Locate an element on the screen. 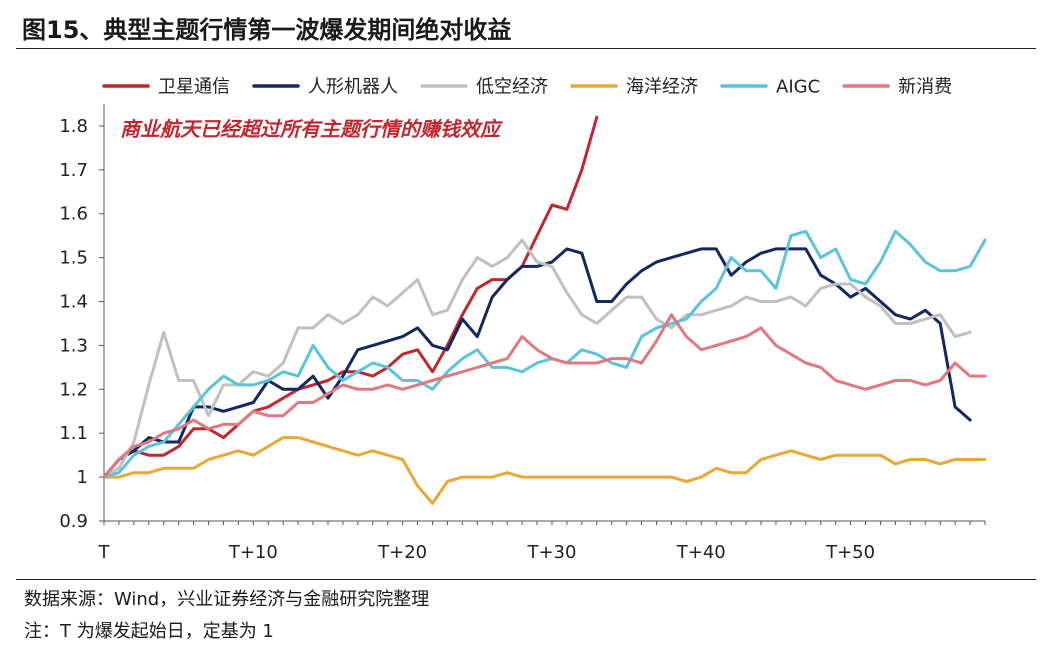 This screenshot has width=1053, height=648. x-tick-label: T is located at coordinates (104, 552).